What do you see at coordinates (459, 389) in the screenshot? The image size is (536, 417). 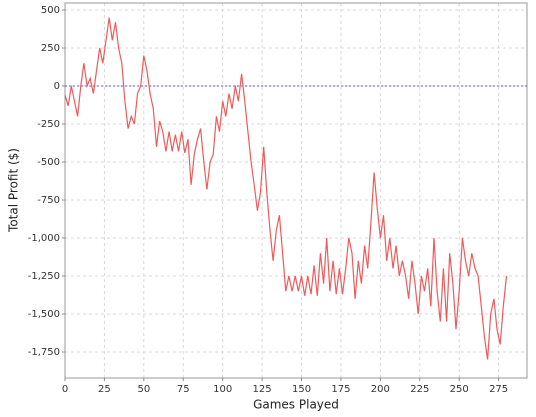 I see `x-tick-label: 250` at bounding box center [459, 389].